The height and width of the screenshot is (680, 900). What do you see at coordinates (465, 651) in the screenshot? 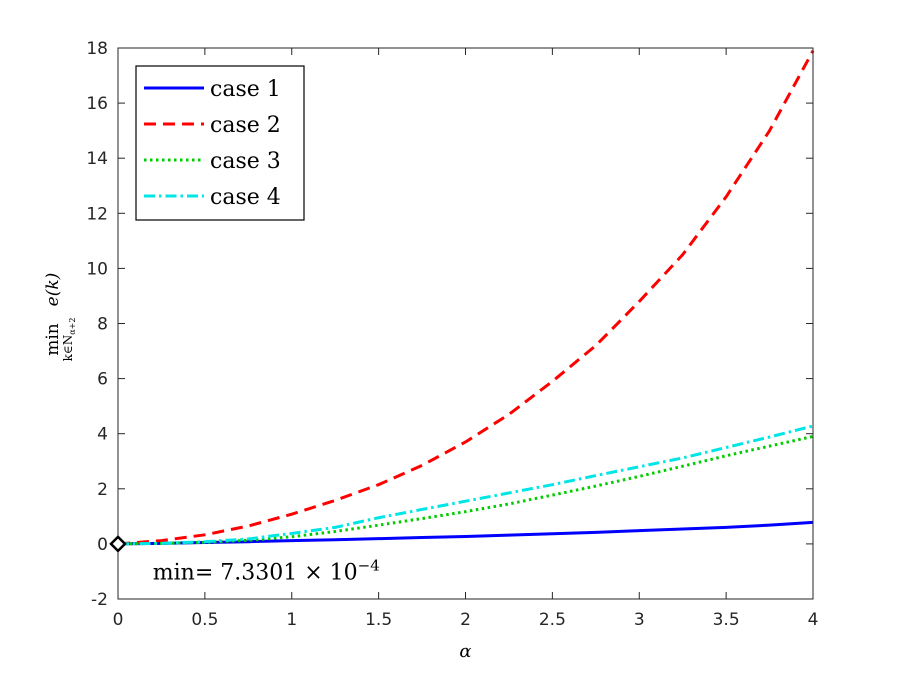
I see `x-axis-label: α` at bounding box center [465, 651].